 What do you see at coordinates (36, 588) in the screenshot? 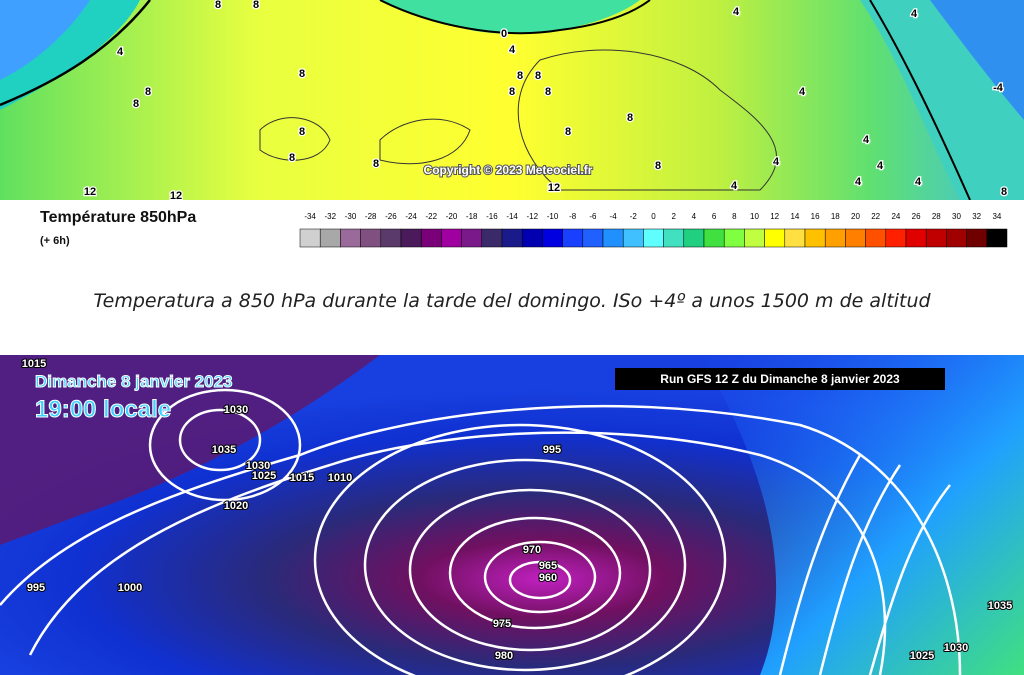
I see `isobar-label: 995` at bounding box center [36, 588].